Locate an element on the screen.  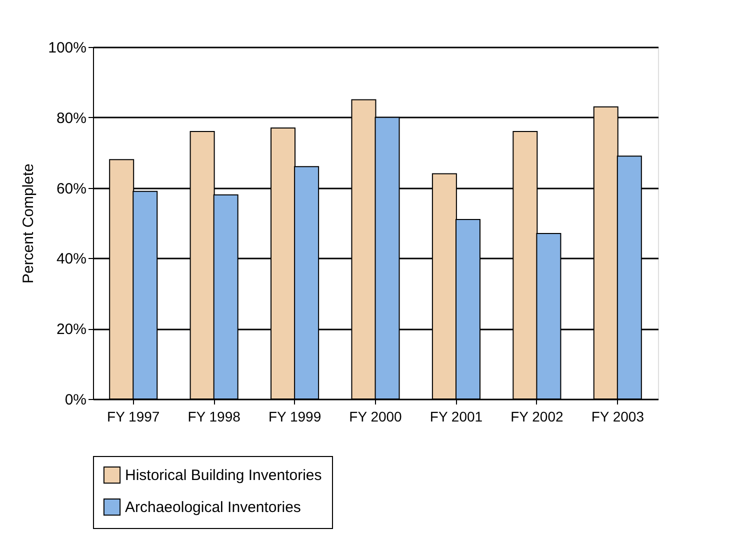
y-tick-label: 20% is located at coordinates (71, 329).